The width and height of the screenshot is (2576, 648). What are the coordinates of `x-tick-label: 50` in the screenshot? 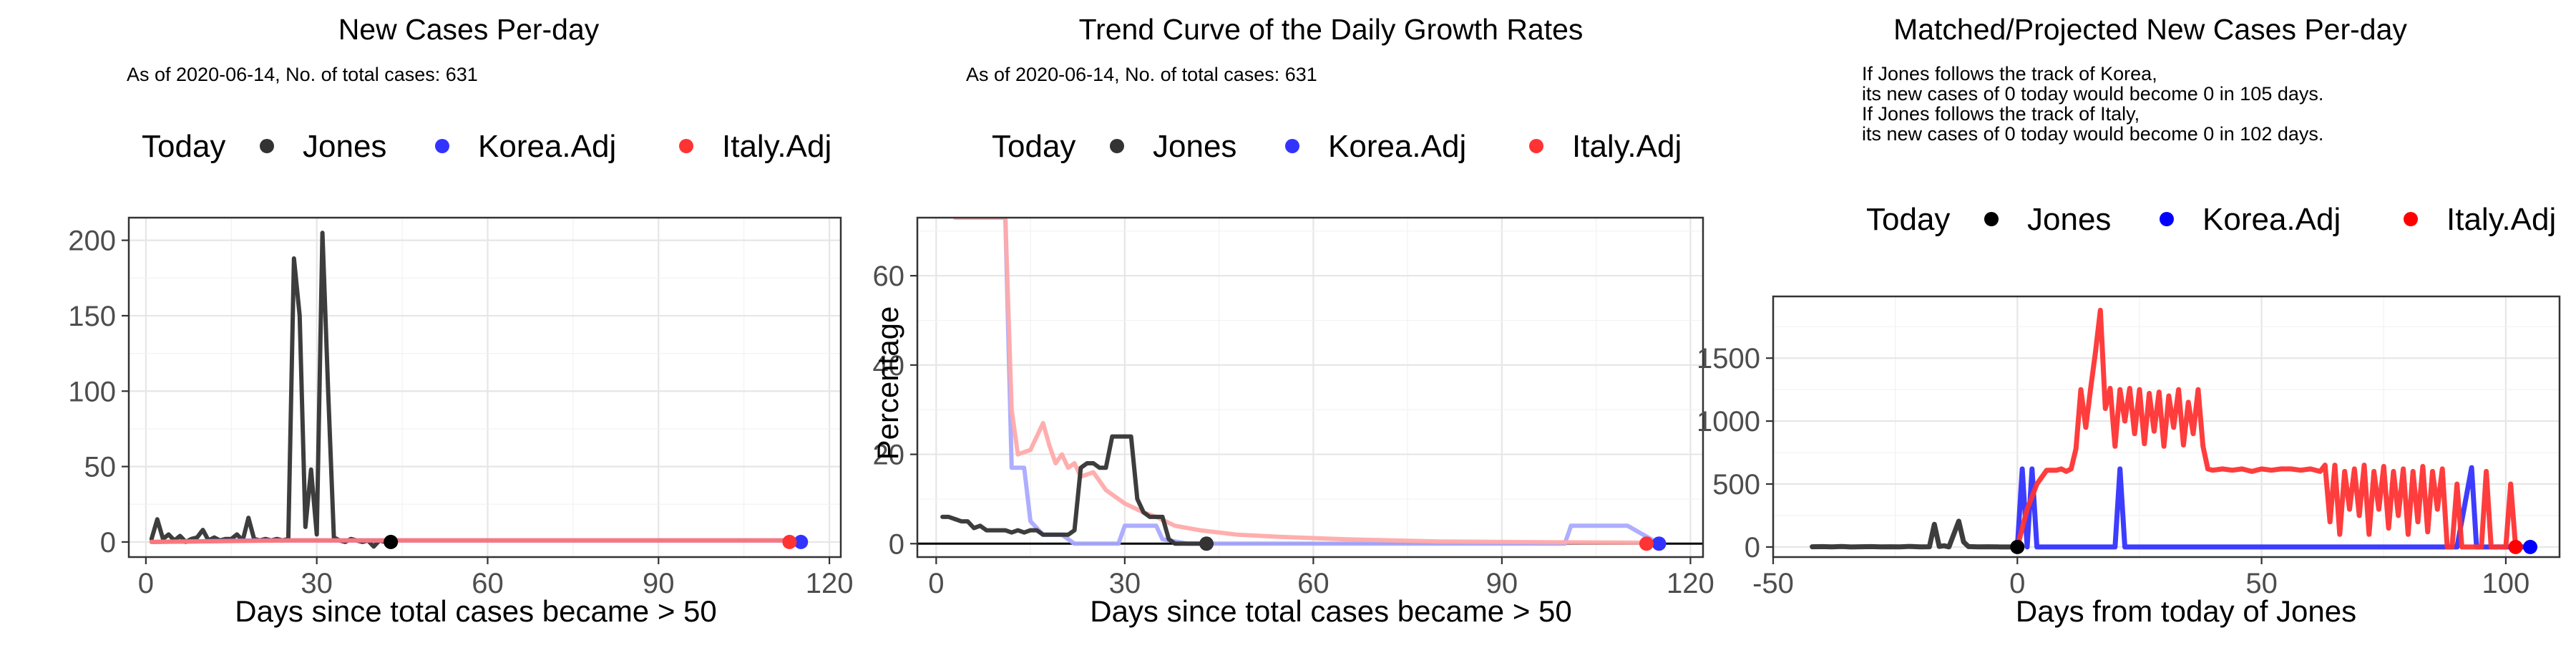 It's located at (2261, 583).